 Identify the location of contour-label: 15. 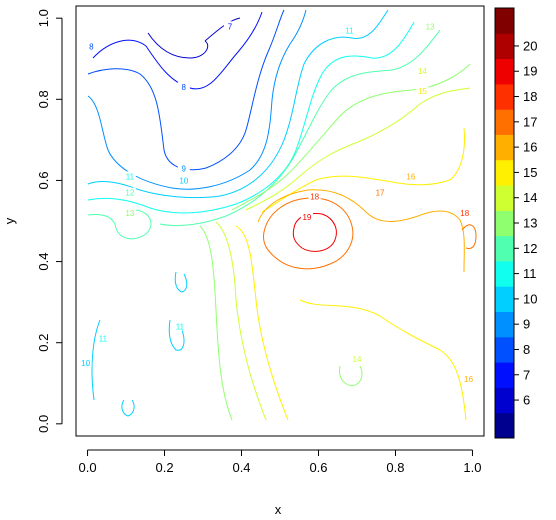
(422, 91).